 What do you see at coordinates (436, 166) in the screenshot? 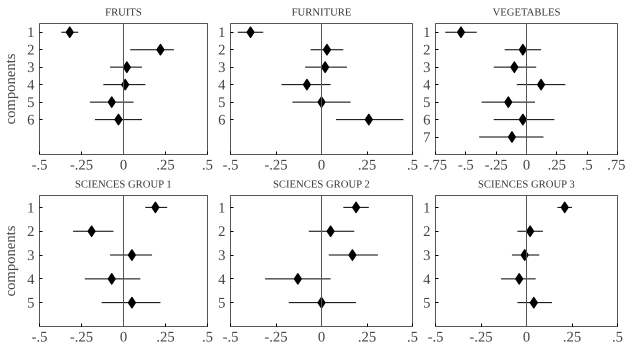
I see `x-tick-label: -.75` at bounding box center [436, 166].